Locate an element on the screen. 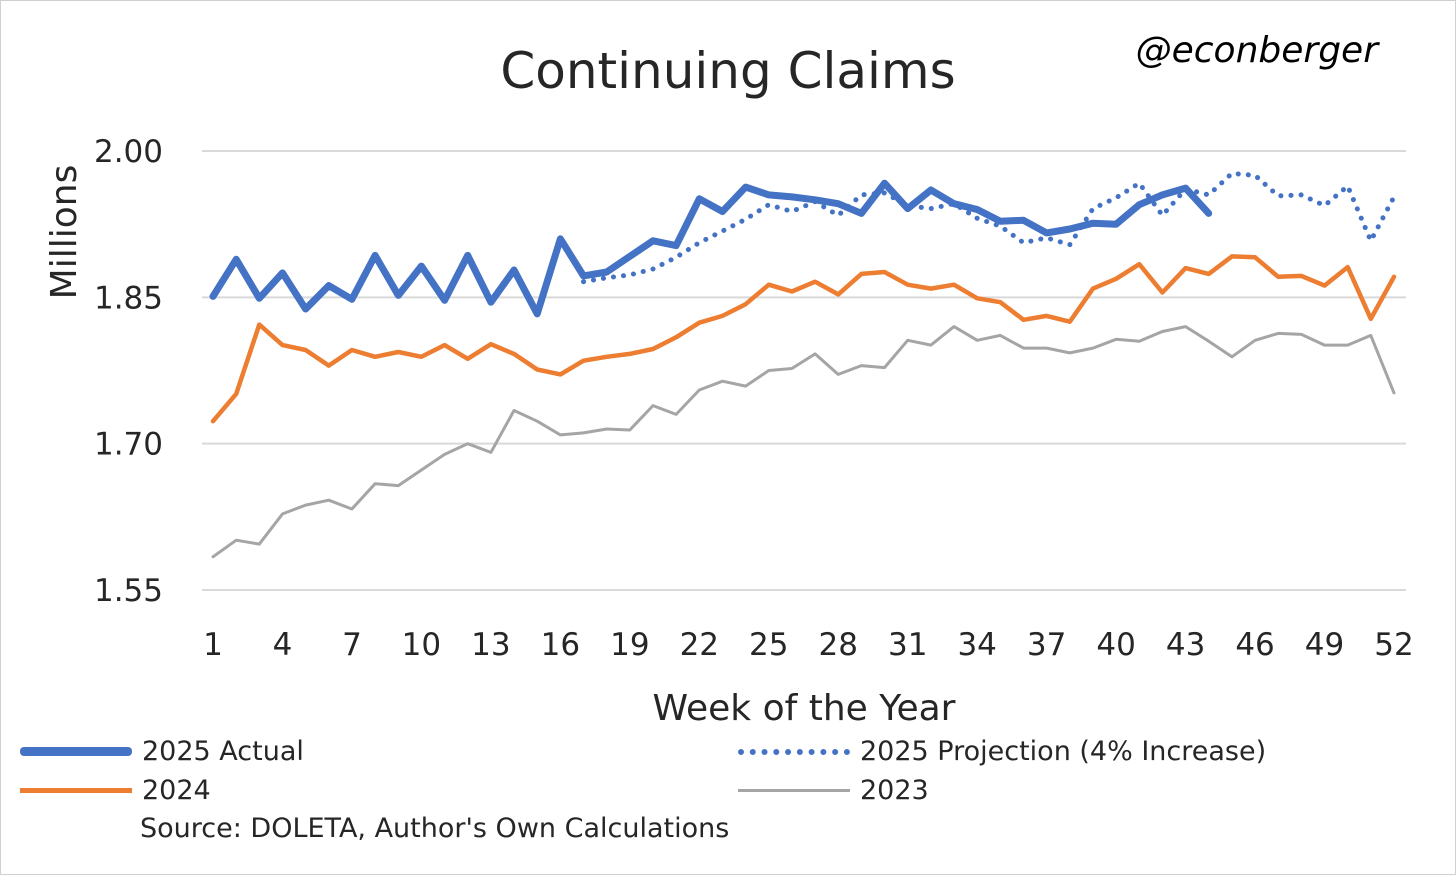  legend-item-2023: 2023 is located at coordinates (833, 790).